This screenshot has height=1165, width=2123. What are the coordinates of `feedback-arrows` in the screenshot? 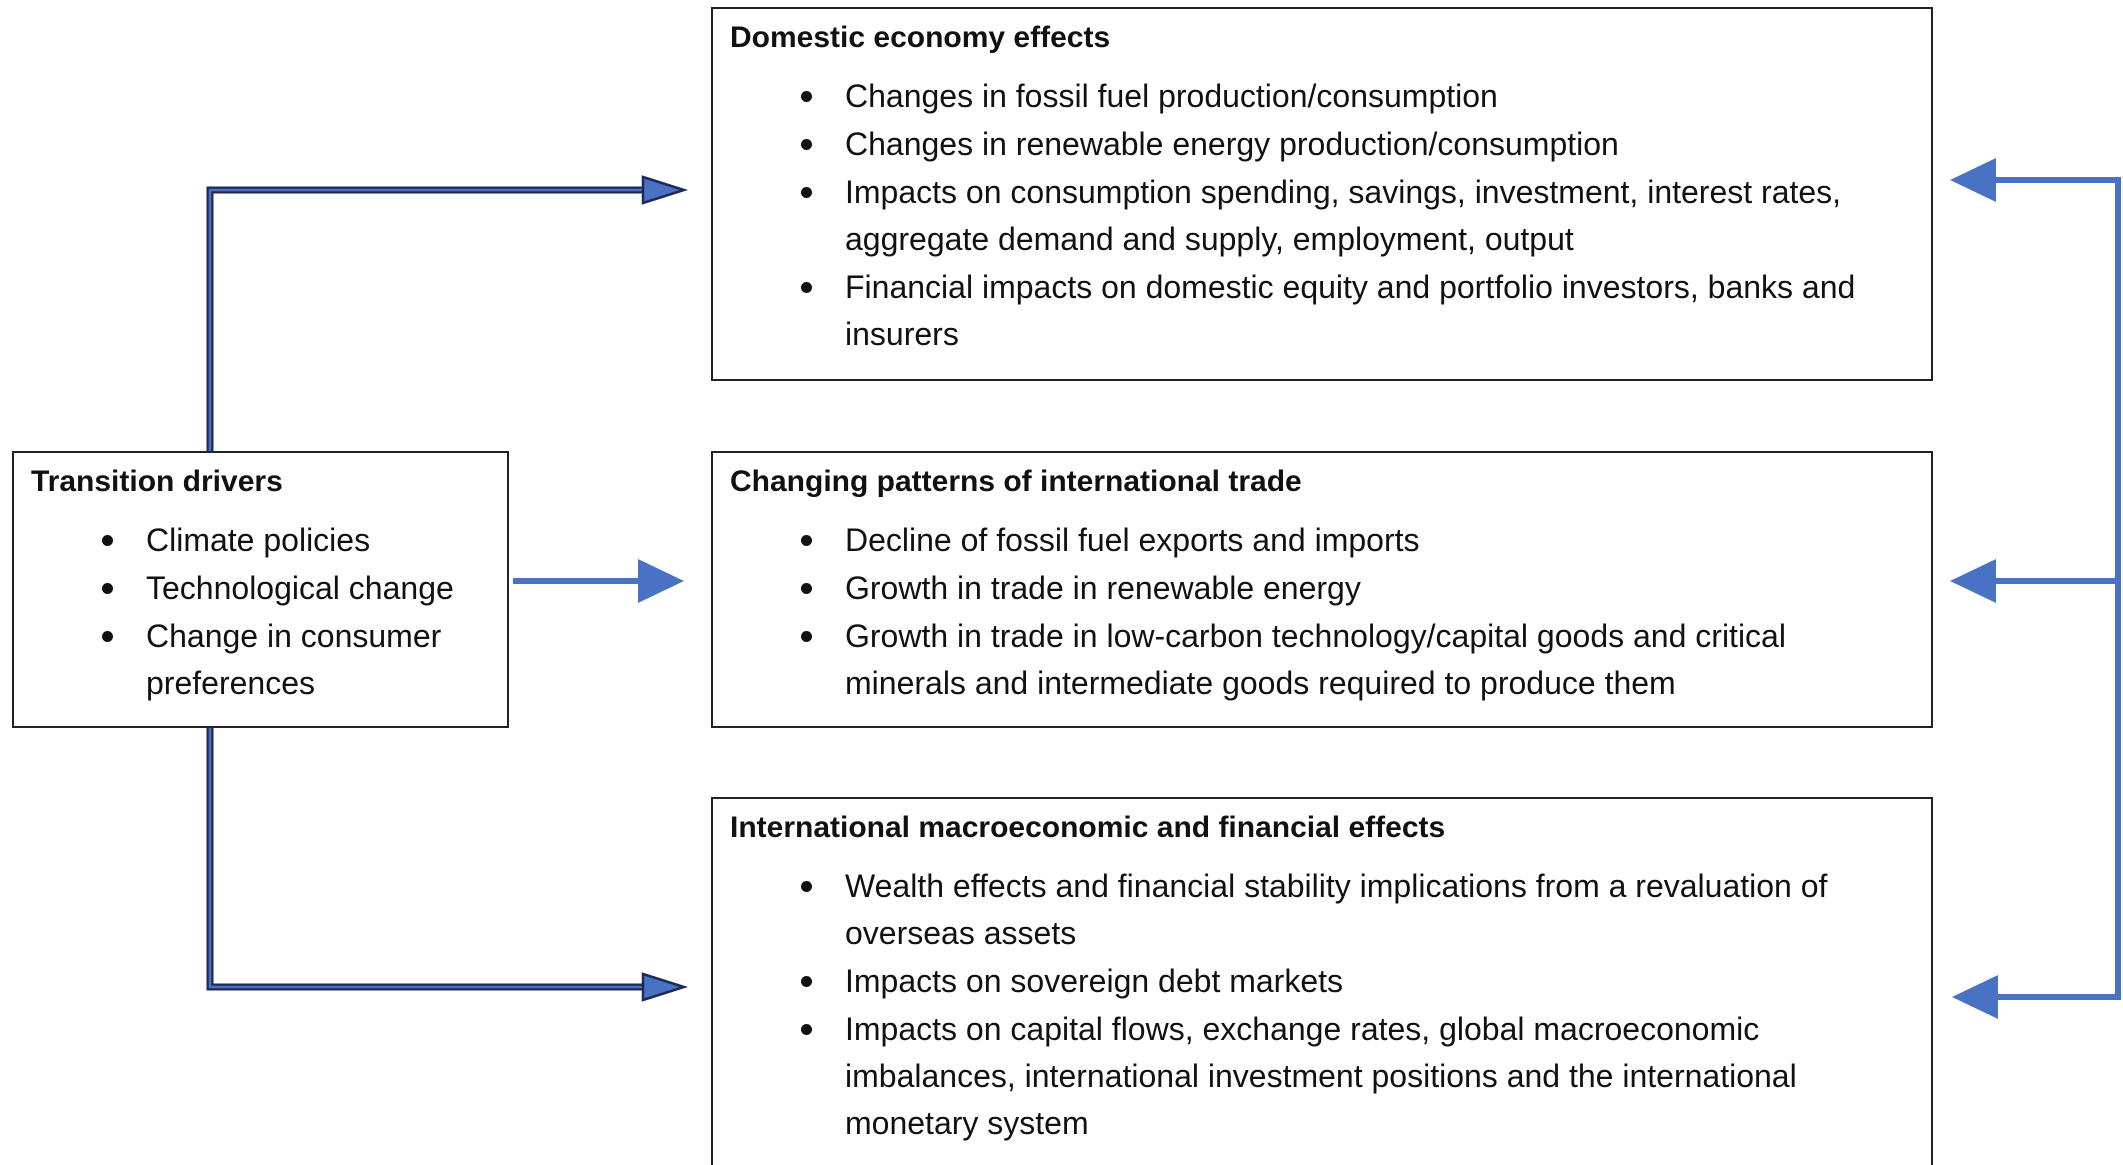 It's located at (2058, 588).